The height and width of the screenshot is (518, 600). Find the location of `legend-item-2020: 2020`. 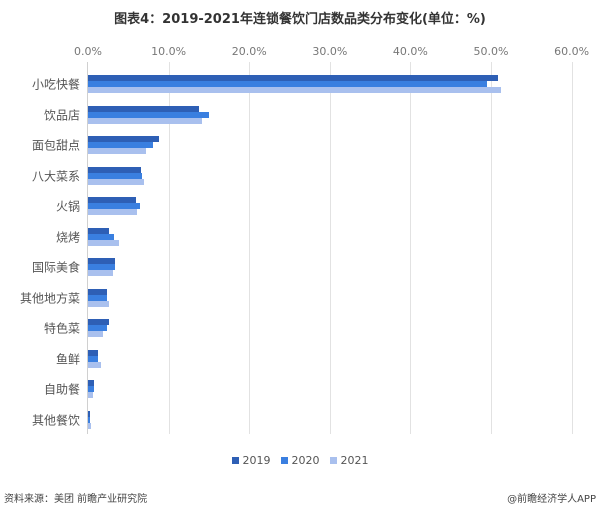

legend-item-2020: 2020 is located at coordinates (300, 460).